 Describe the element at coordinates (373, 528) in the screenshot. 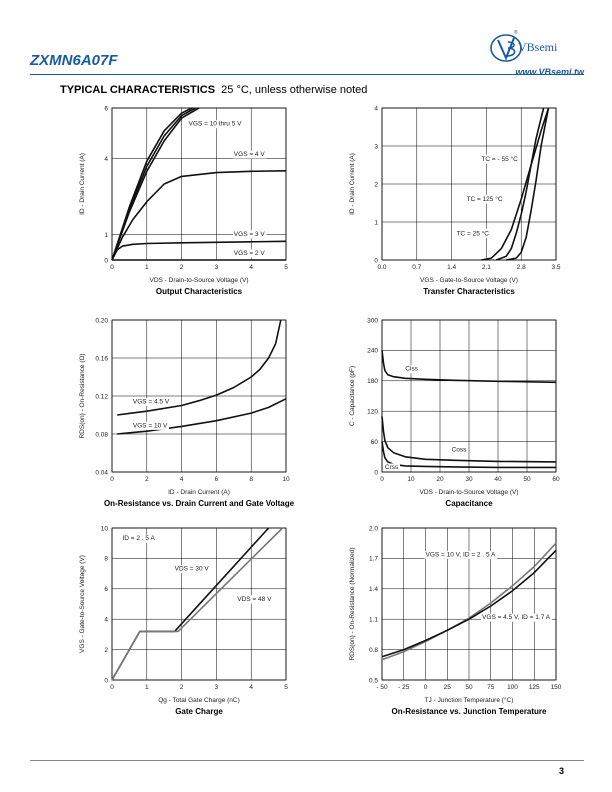

I see `y-tick-label: 2.0` at that location.